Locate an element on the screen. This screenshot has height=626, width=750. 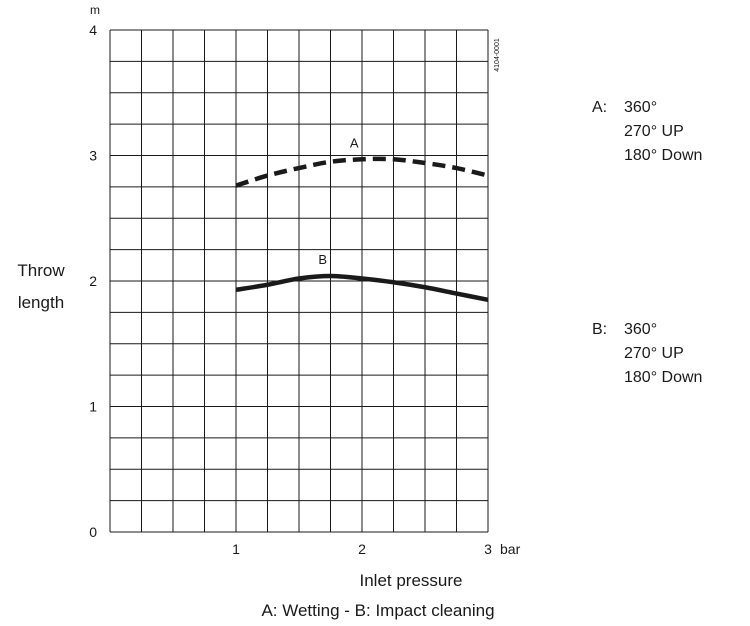
legend-a-line-1: 360° is located at coordinates (641, 107).